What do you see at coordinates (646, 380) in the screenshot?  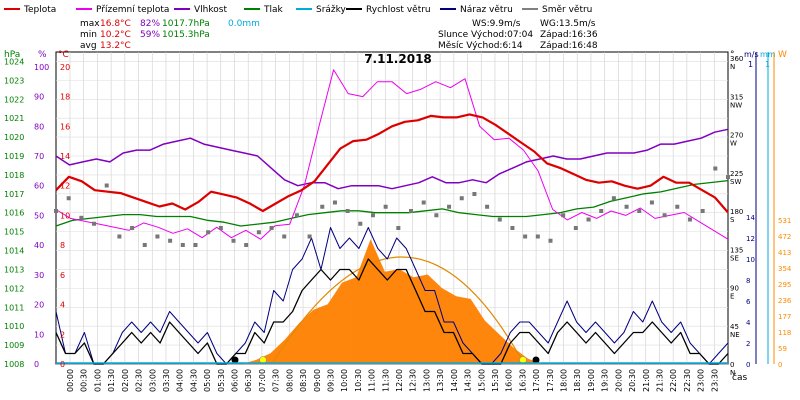 I see `x-tick-label: 21:00` at bounding box center [646, 380].